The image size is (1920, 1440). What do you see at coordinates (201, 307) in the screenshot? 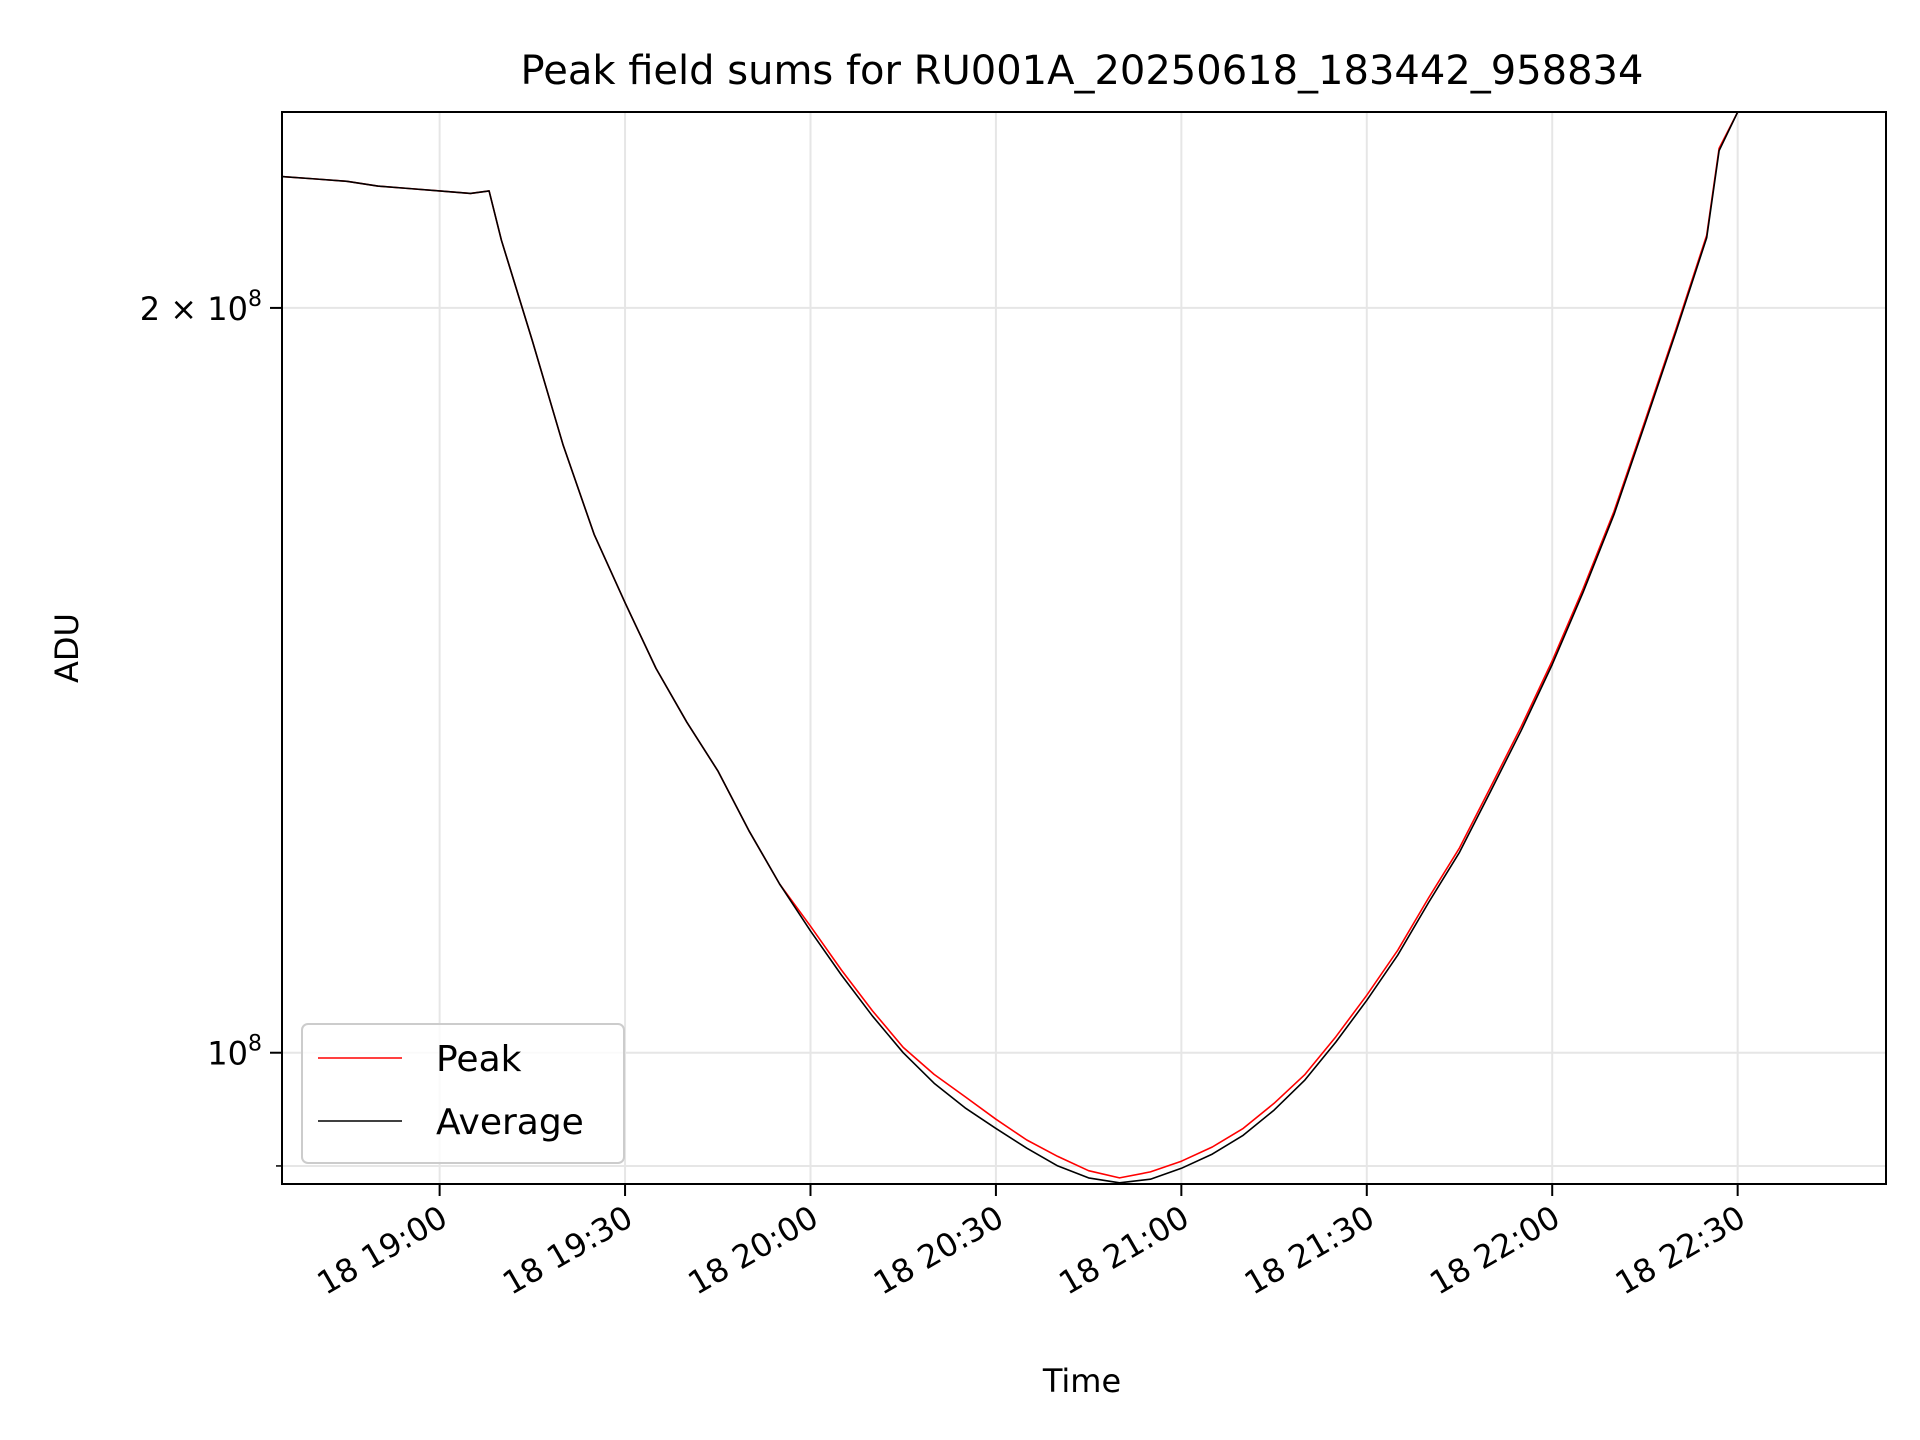
I see `y-tick-label: 2 × 108` at bounding box center [201, 307].